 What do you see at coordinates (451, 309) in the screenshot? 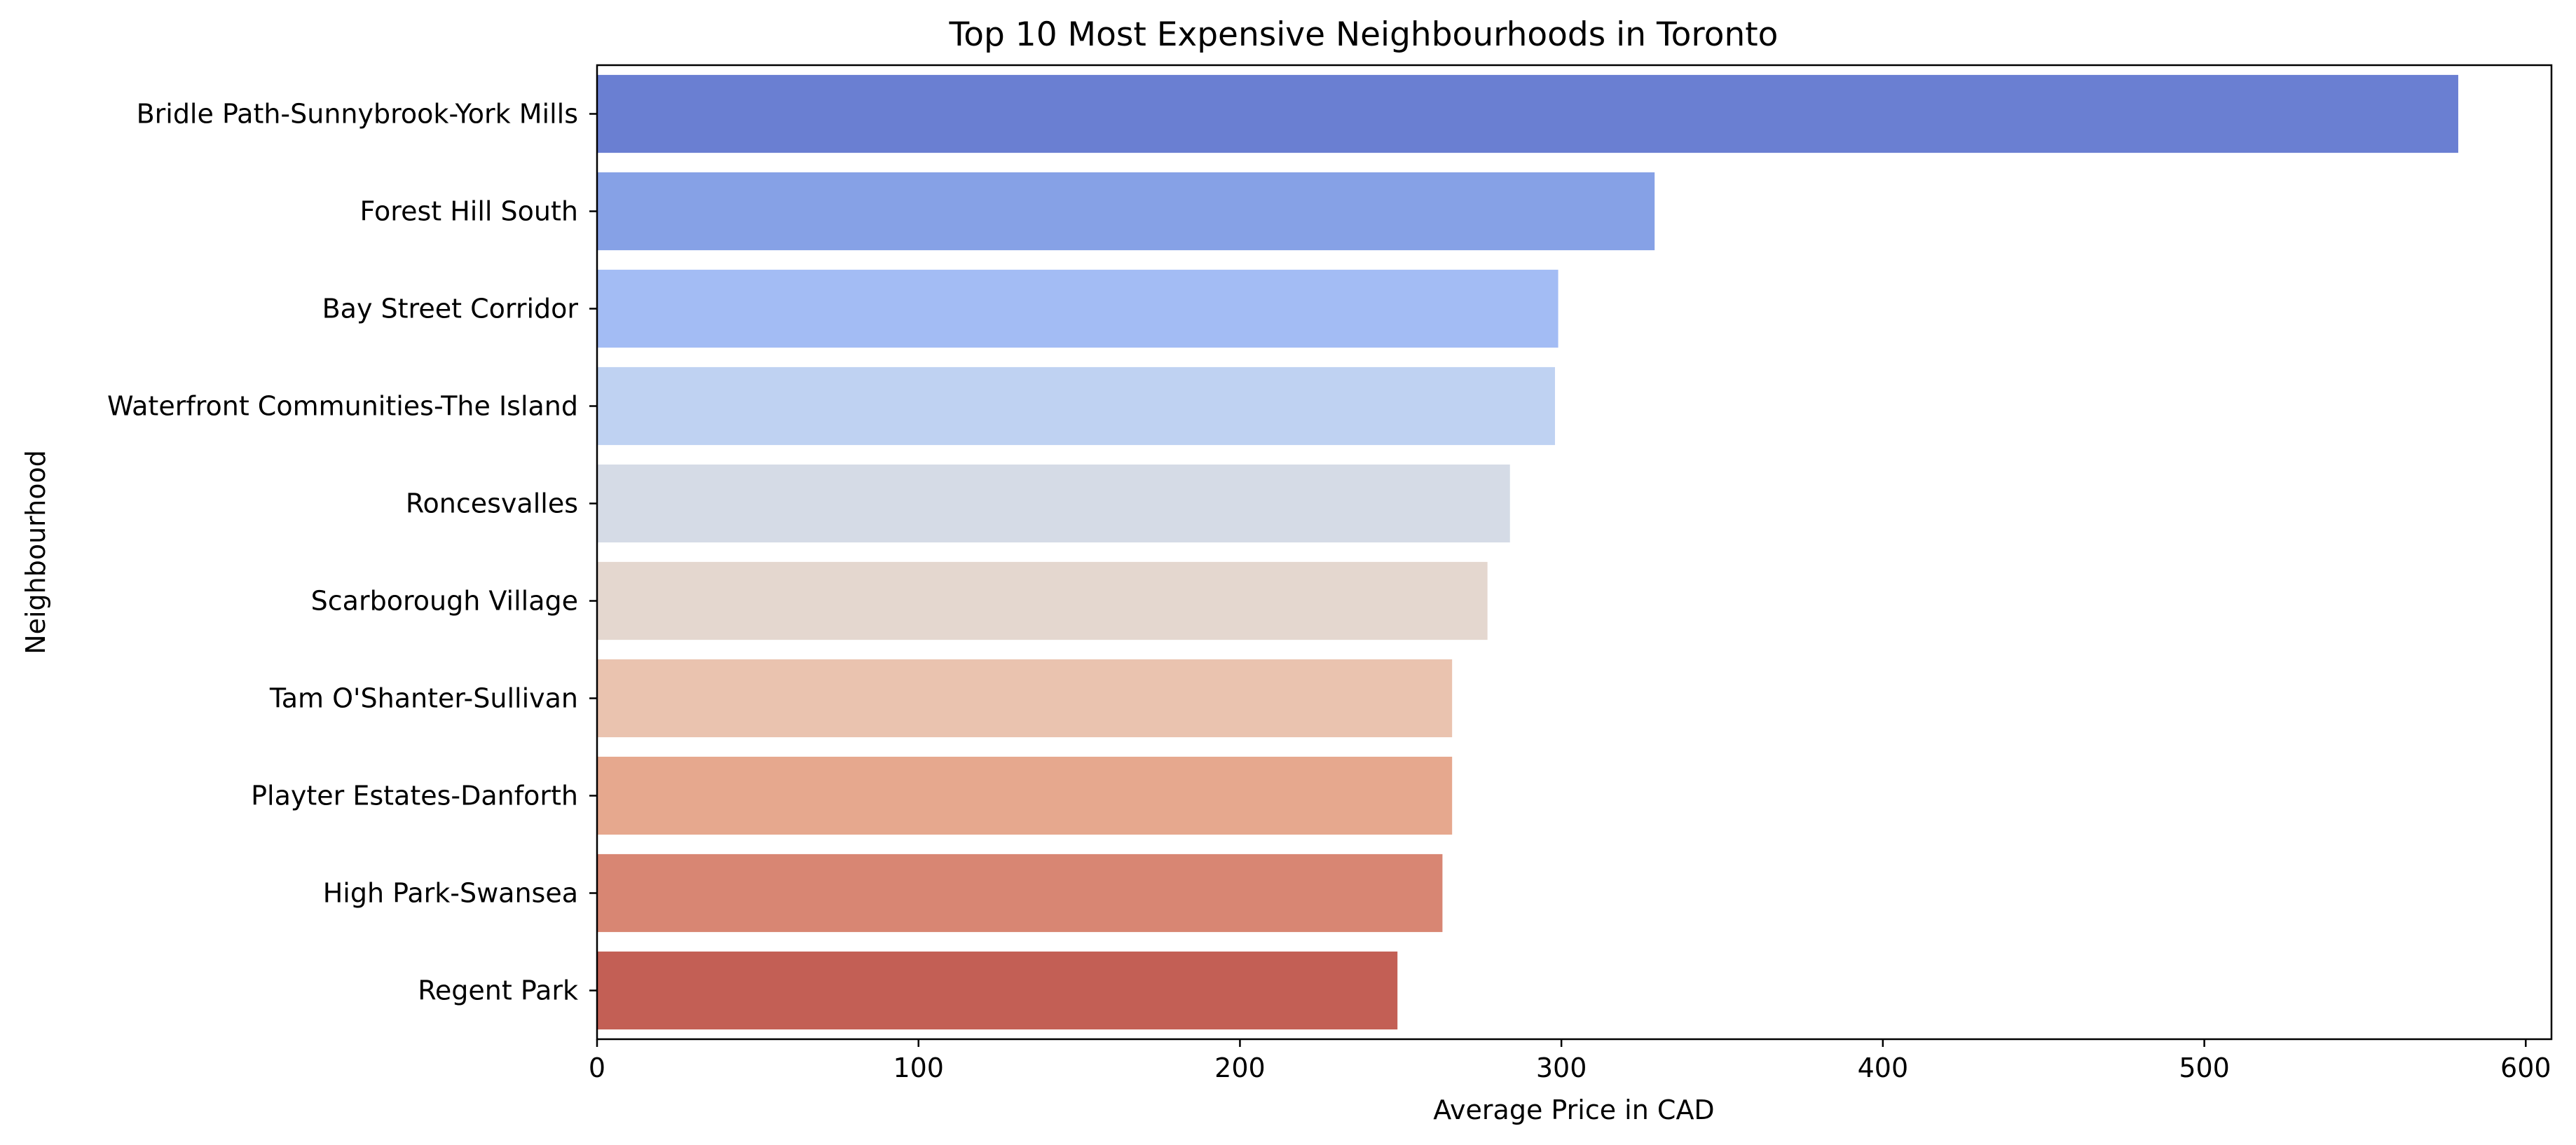
I see `category-label: Bay Street Corridor` at bounding box center [451, 309].